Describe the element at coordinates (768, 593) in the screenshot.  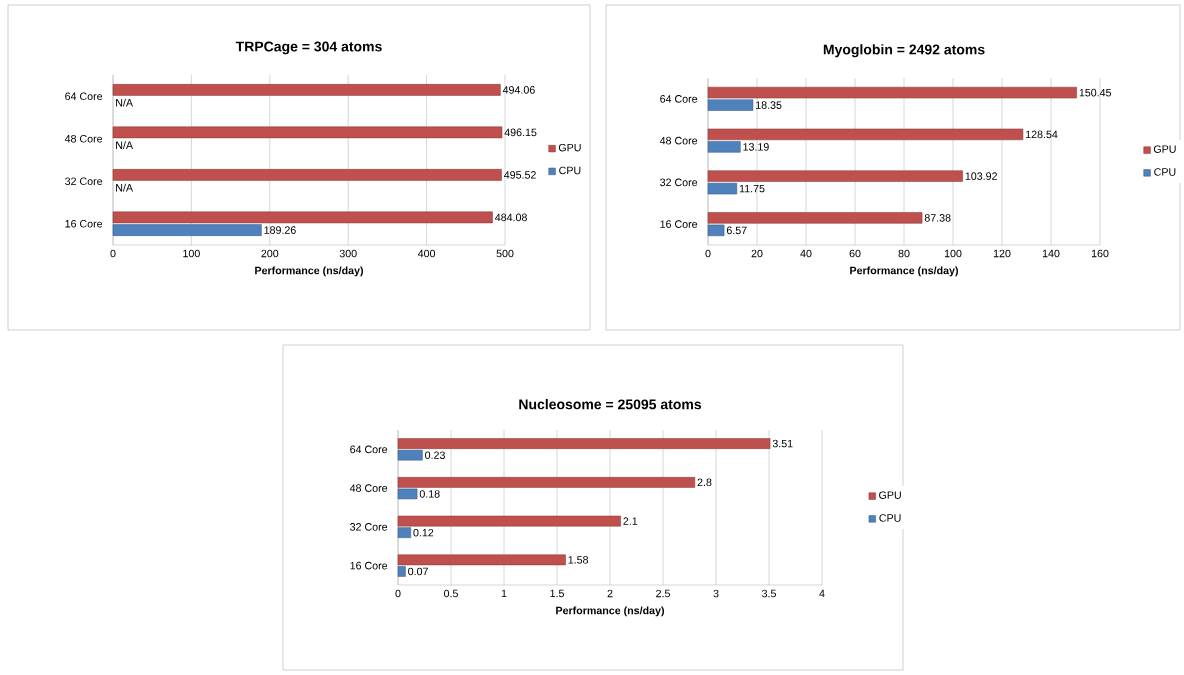
I see `x-tick-label: 3.5` at that location.